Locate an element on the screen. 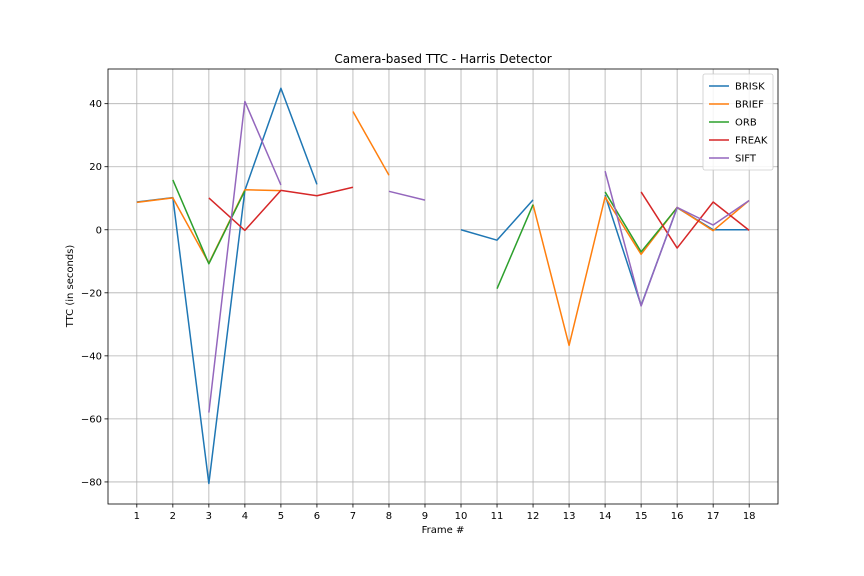 This screenshot has width=864, height=576. y-ticks: −80 −60 −40 −20 0 20 40 is located at coordinates (94, 293).